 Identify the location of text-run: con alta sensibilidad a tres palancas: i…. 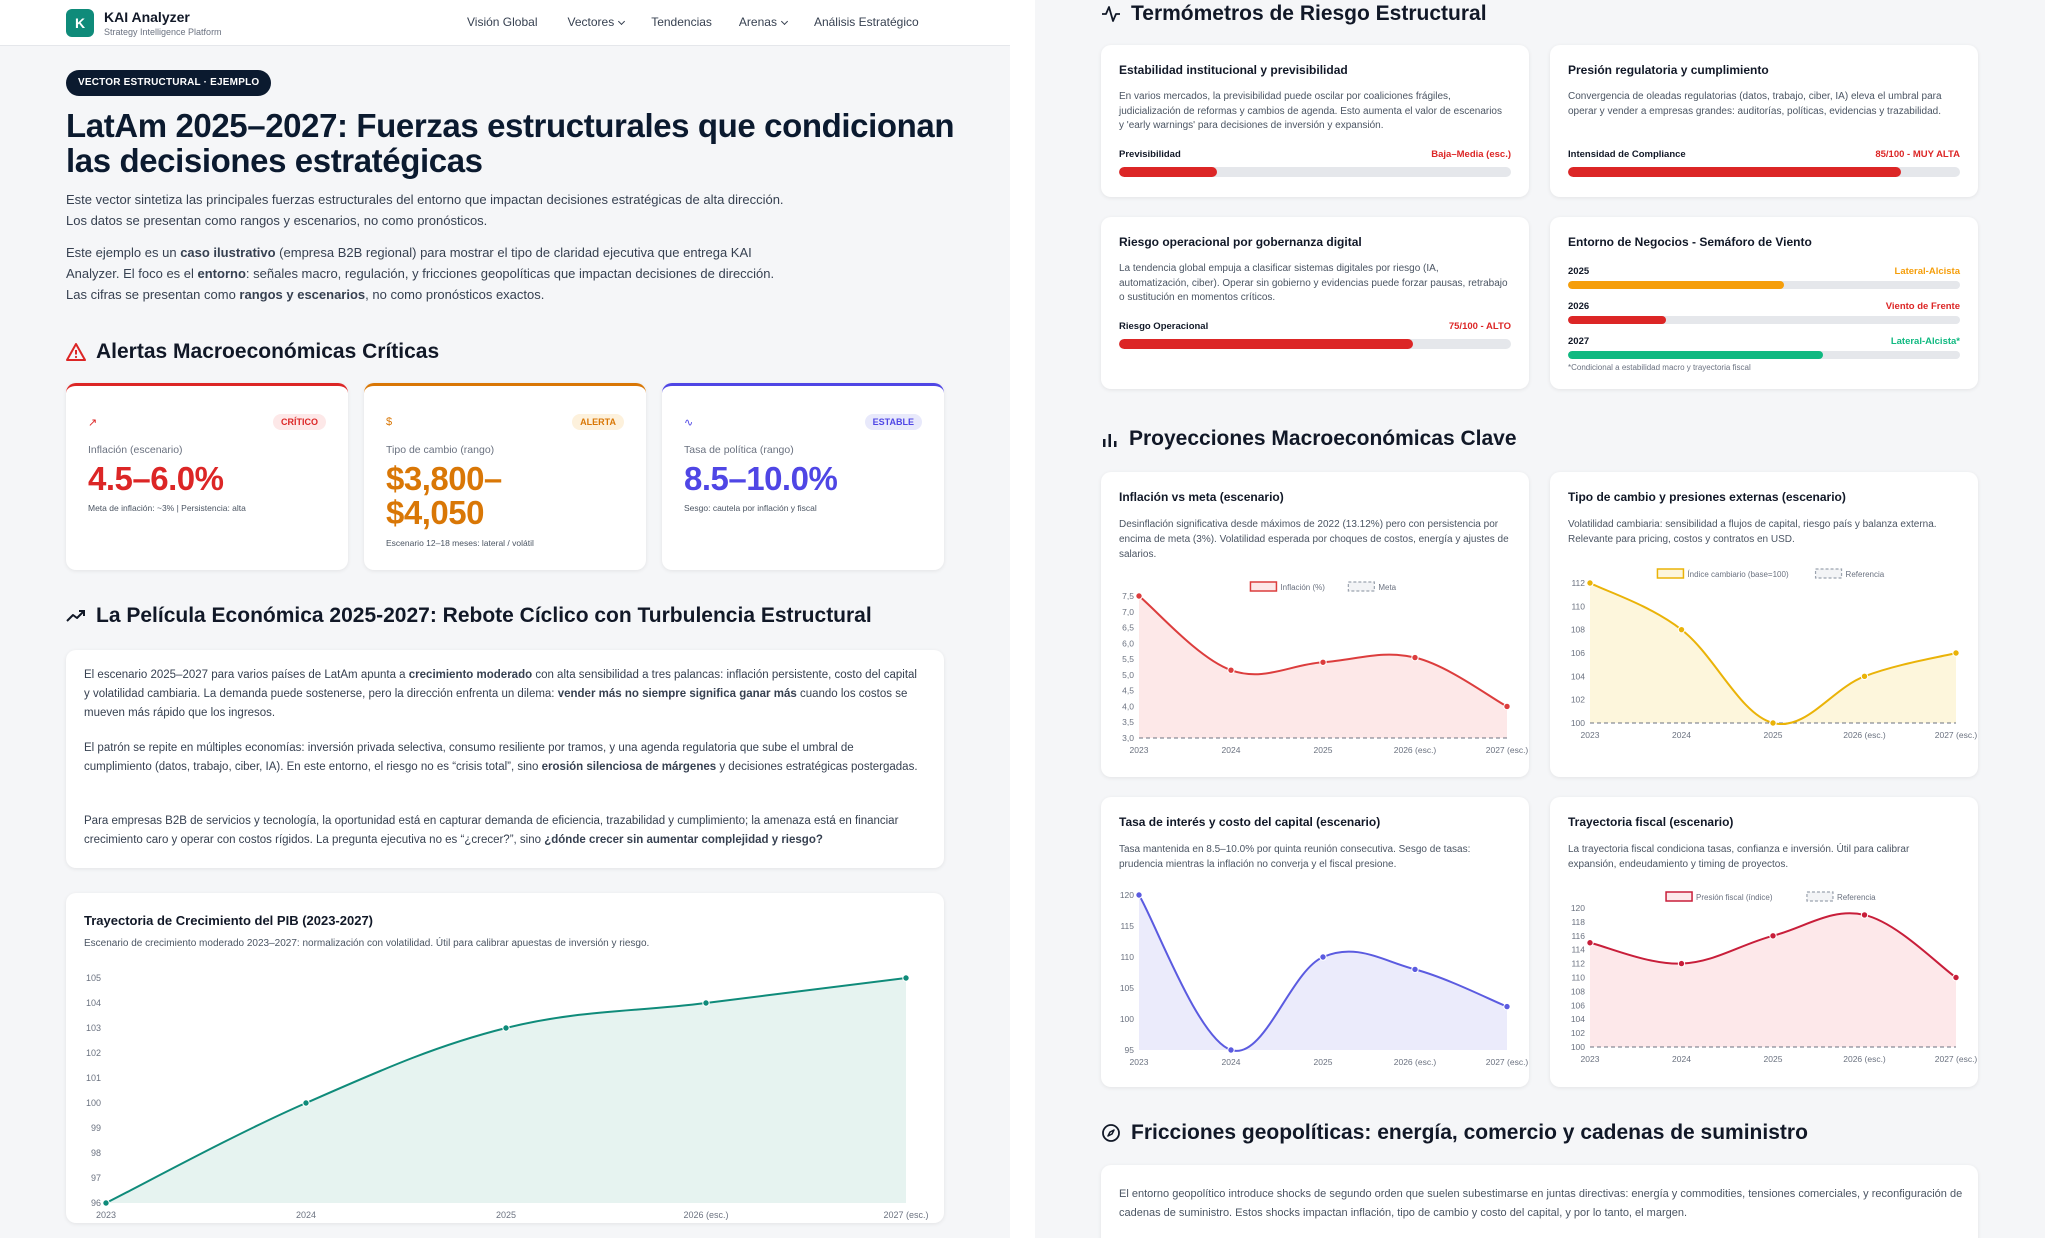
(500, 684).